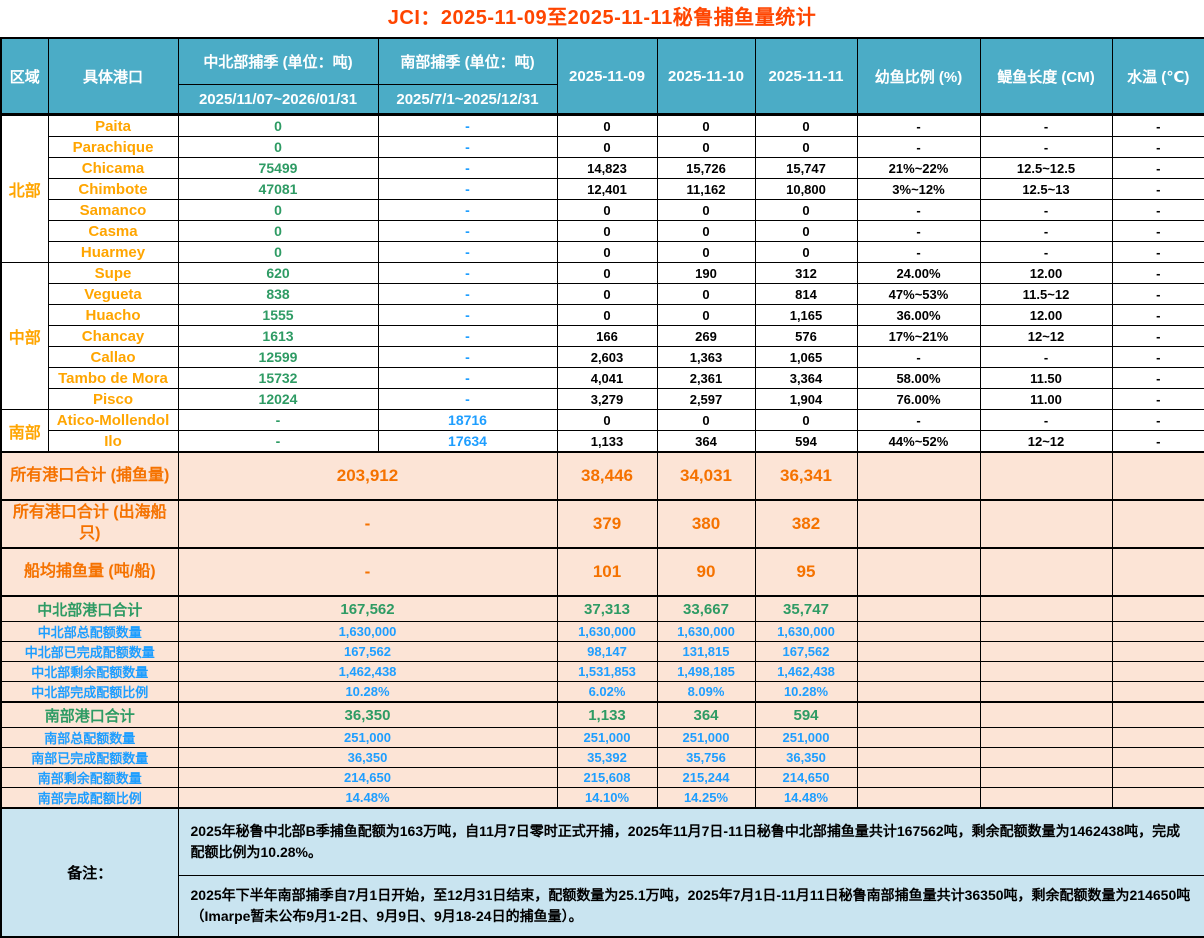  I want to click on table-row: 南部港口合计 36,350 1,133 364 594, so click(602, 714).